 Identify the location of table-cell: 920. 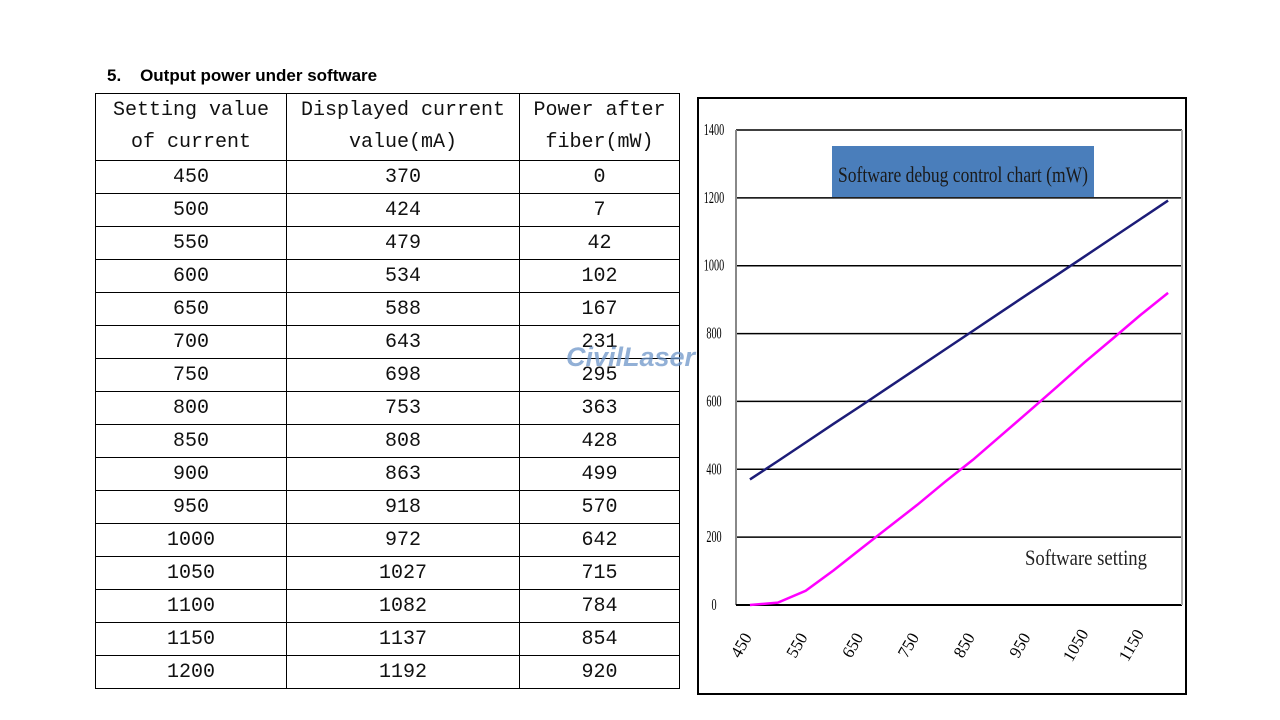
(599, 672).